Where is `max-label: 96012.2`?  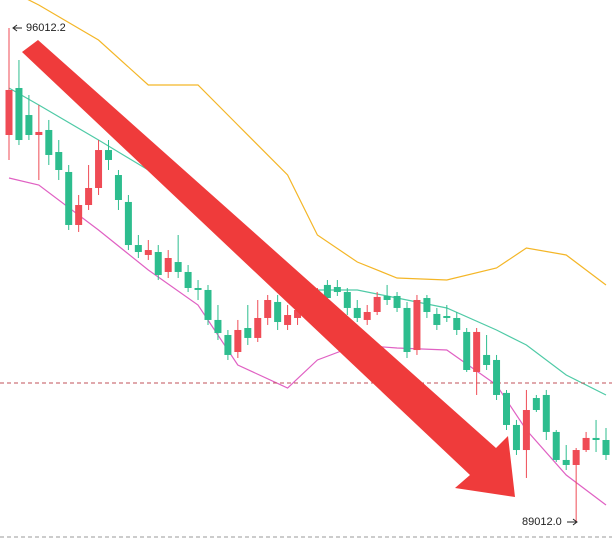 max-label: 96012.2 is located at coordinates (46, 28).